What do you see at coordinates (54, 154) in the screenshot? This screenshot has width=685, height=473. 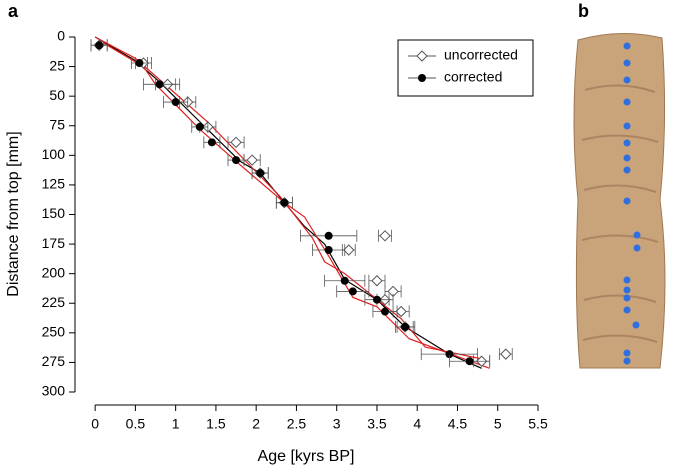 I see `y-tick-label: 100` at bounding box center [54, 154].